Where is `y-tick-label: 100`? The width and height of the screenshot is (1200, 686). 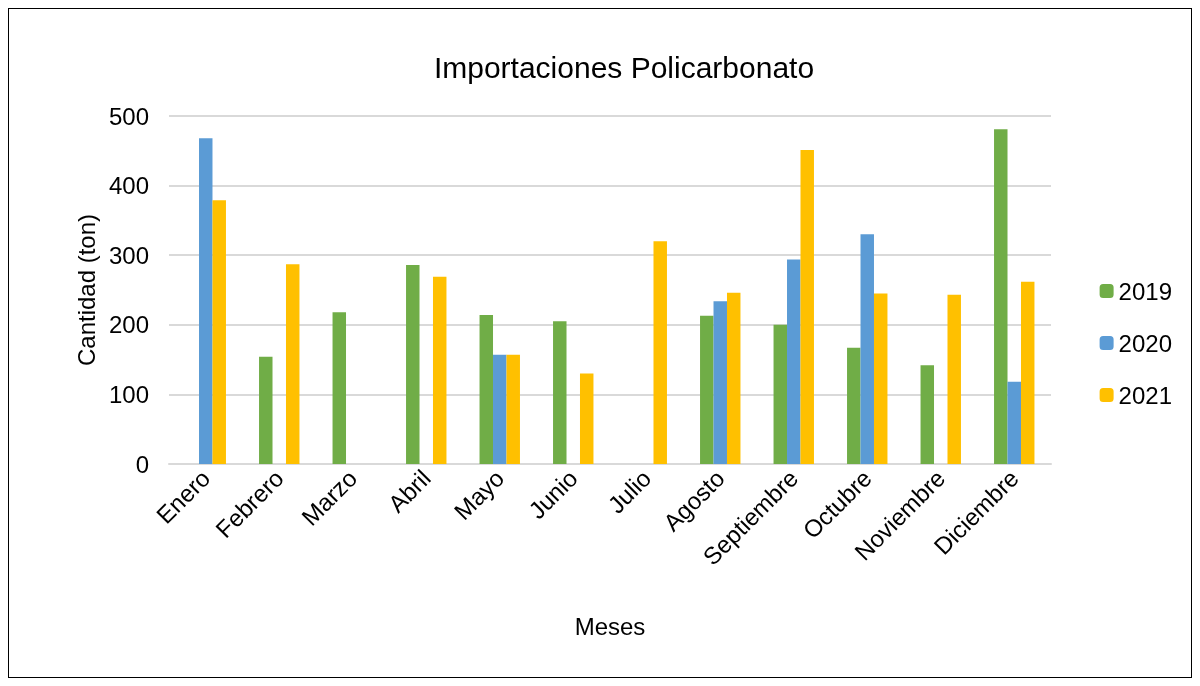
y-tick-label: 100 is located at coordinates (128, 394).